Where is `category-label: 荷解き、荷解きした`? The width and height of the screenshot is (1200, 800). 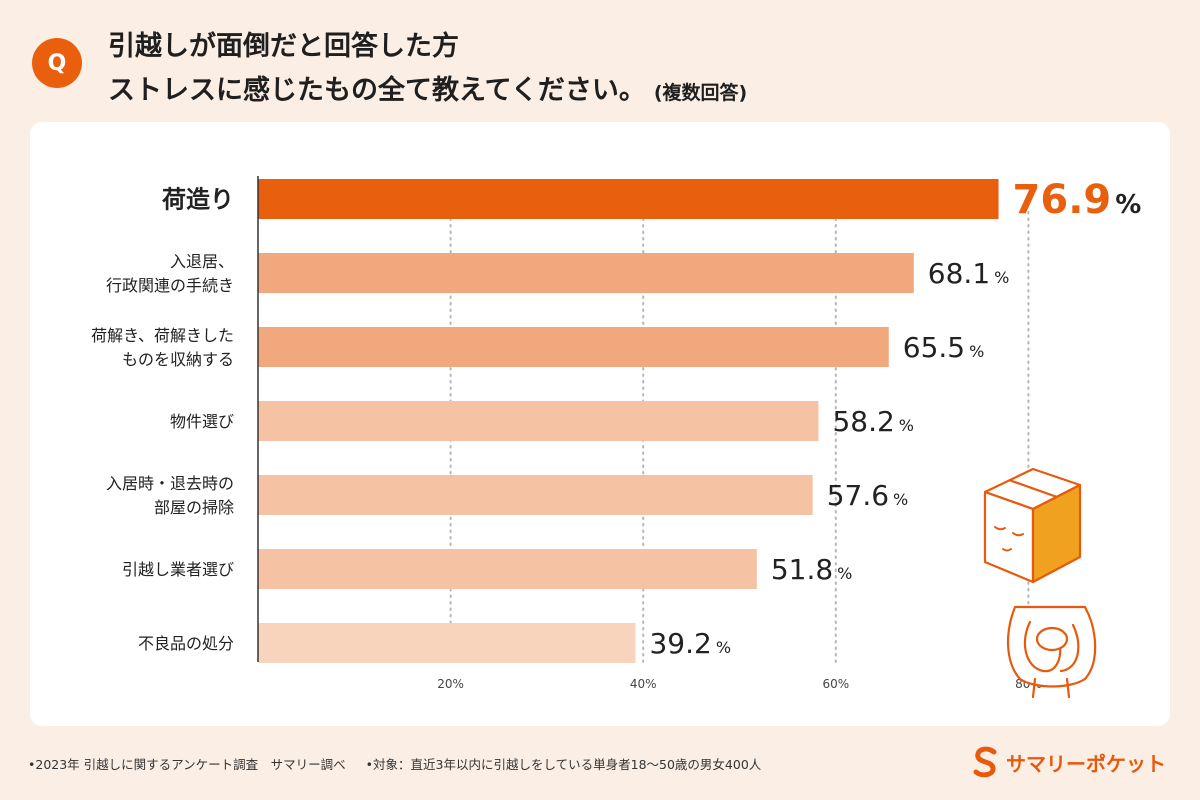 category-label: 荷解き、荷解きした is located at coordinates (162, 335).